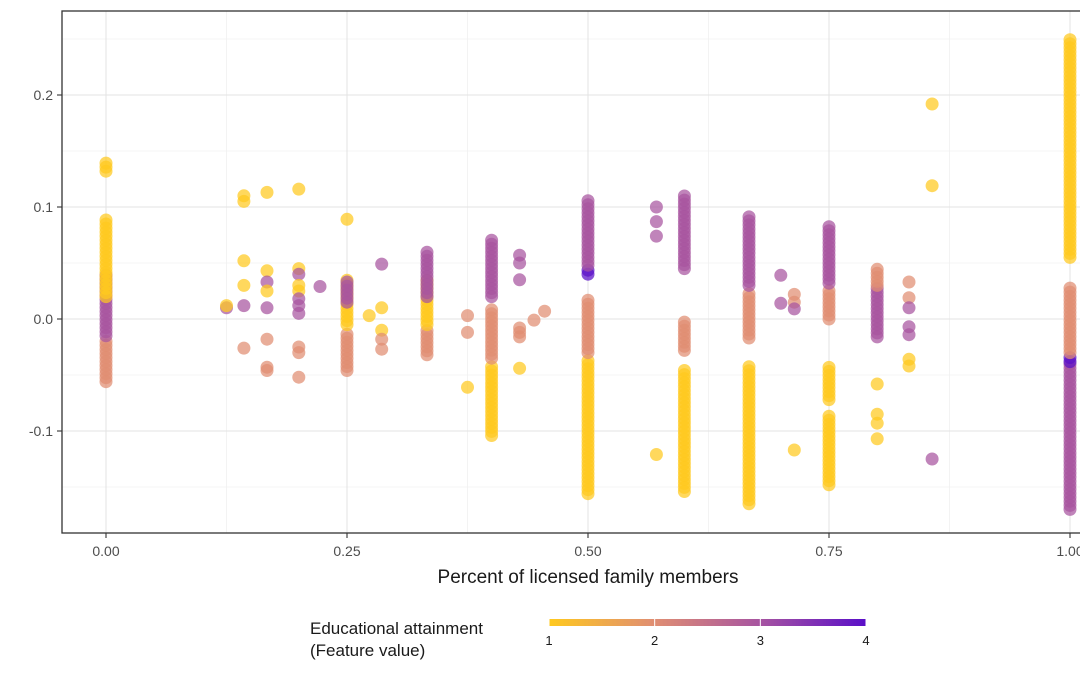 The height and width of the screenshot is (675, 1080). What do you see at coordinates (587, 551) in the screenshot?
I see `x-tick-label: 0.50` at bounding box center [587, 551].